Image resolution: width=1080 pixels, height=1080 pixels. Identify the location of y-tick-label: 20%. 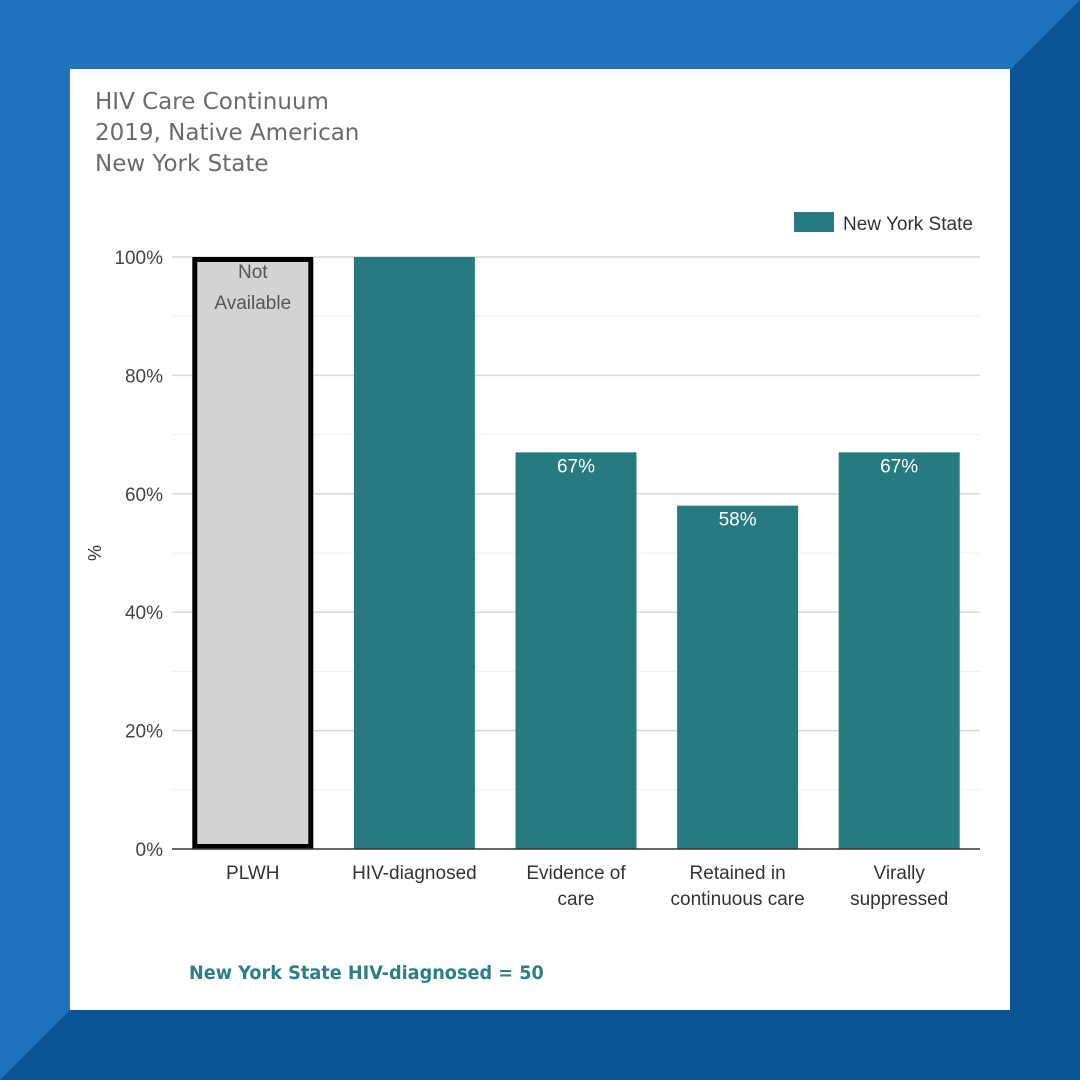
(144, 732).